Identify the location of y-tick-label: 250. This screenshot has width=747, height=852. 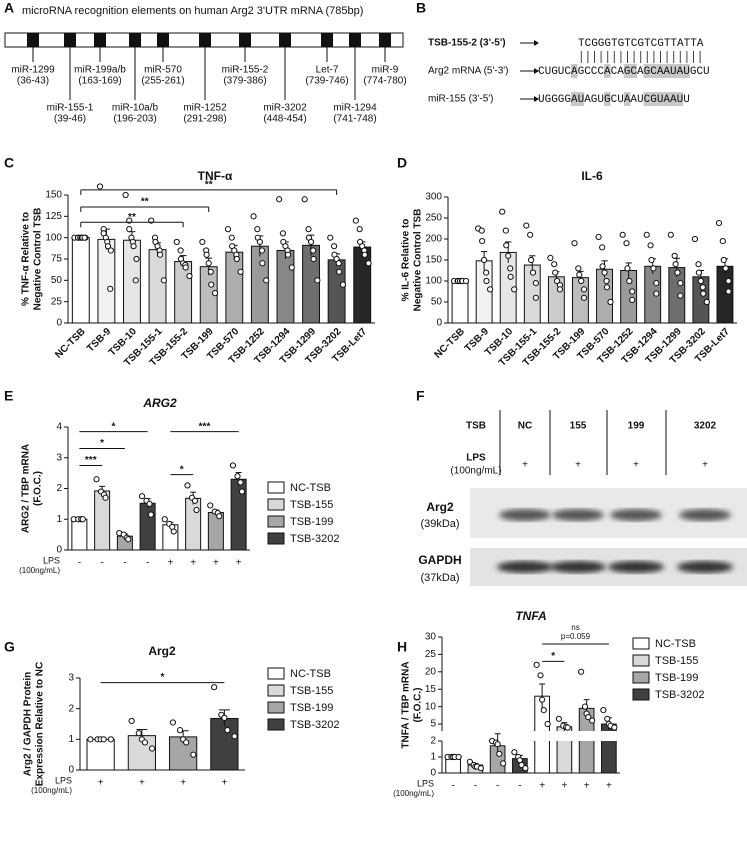
(433, 218).